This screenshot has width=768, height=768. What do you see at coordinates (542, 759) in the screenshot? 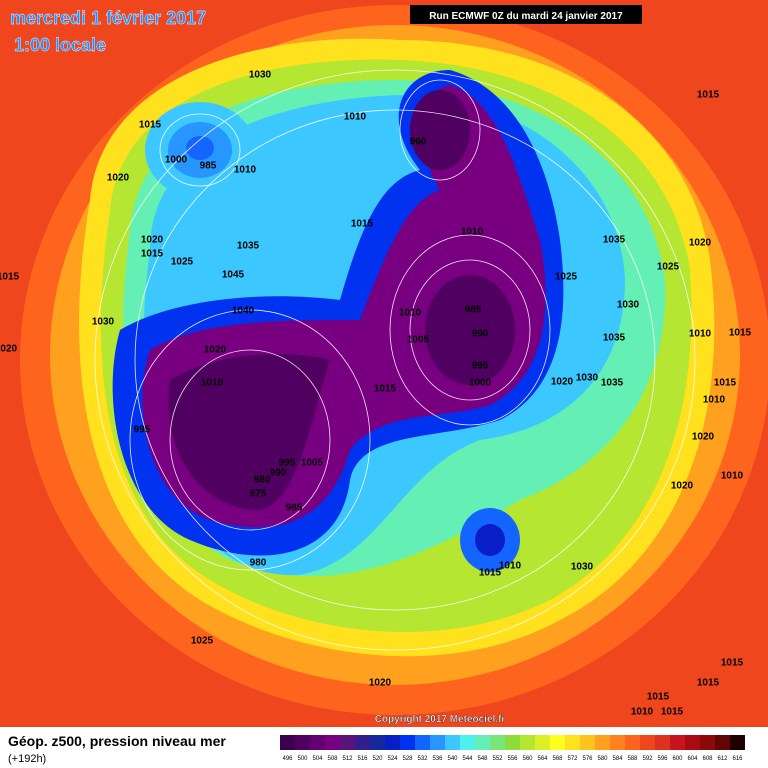
I see `scale-label: 564` at bounding box center [542, 759].